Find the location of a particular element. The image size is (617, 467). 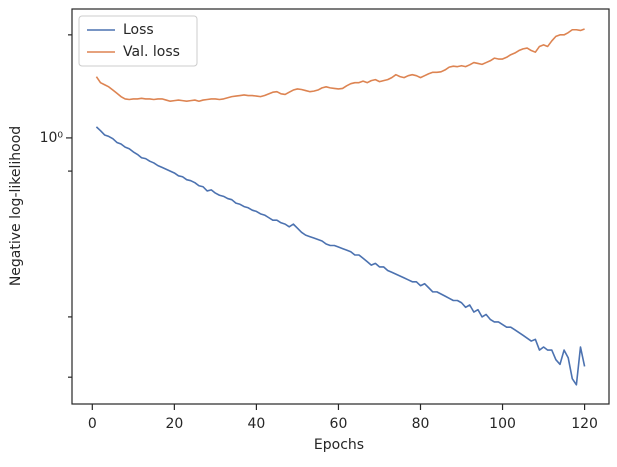

x-axis-label: Epochs is located at coordinates (339, 445).